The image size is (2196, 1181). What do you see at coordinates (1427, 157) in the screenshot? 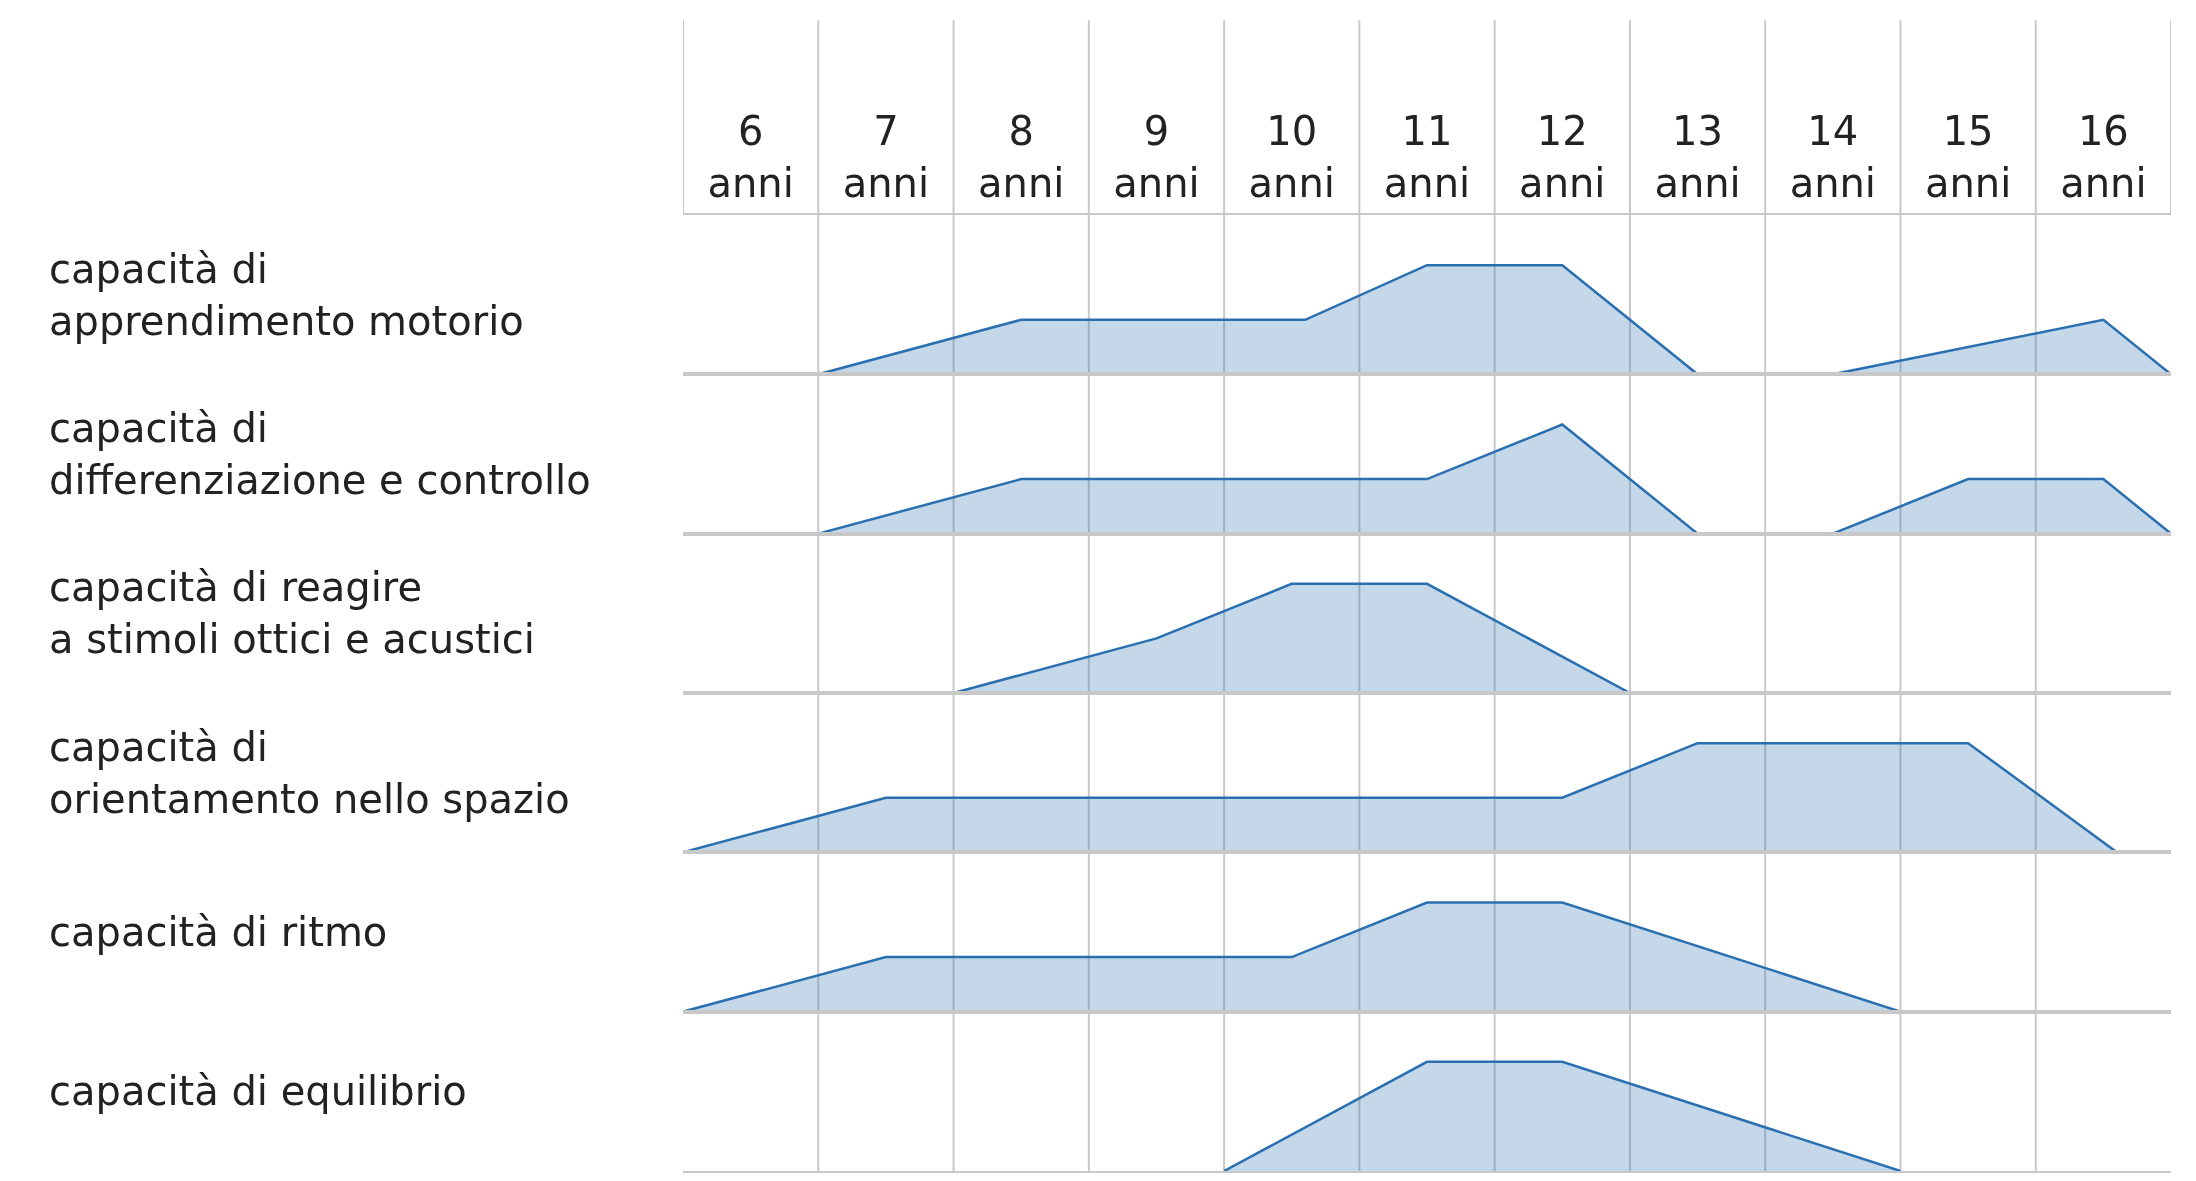
I see `x-tick-label: 11 anni` at bounding box center [1427, 157].